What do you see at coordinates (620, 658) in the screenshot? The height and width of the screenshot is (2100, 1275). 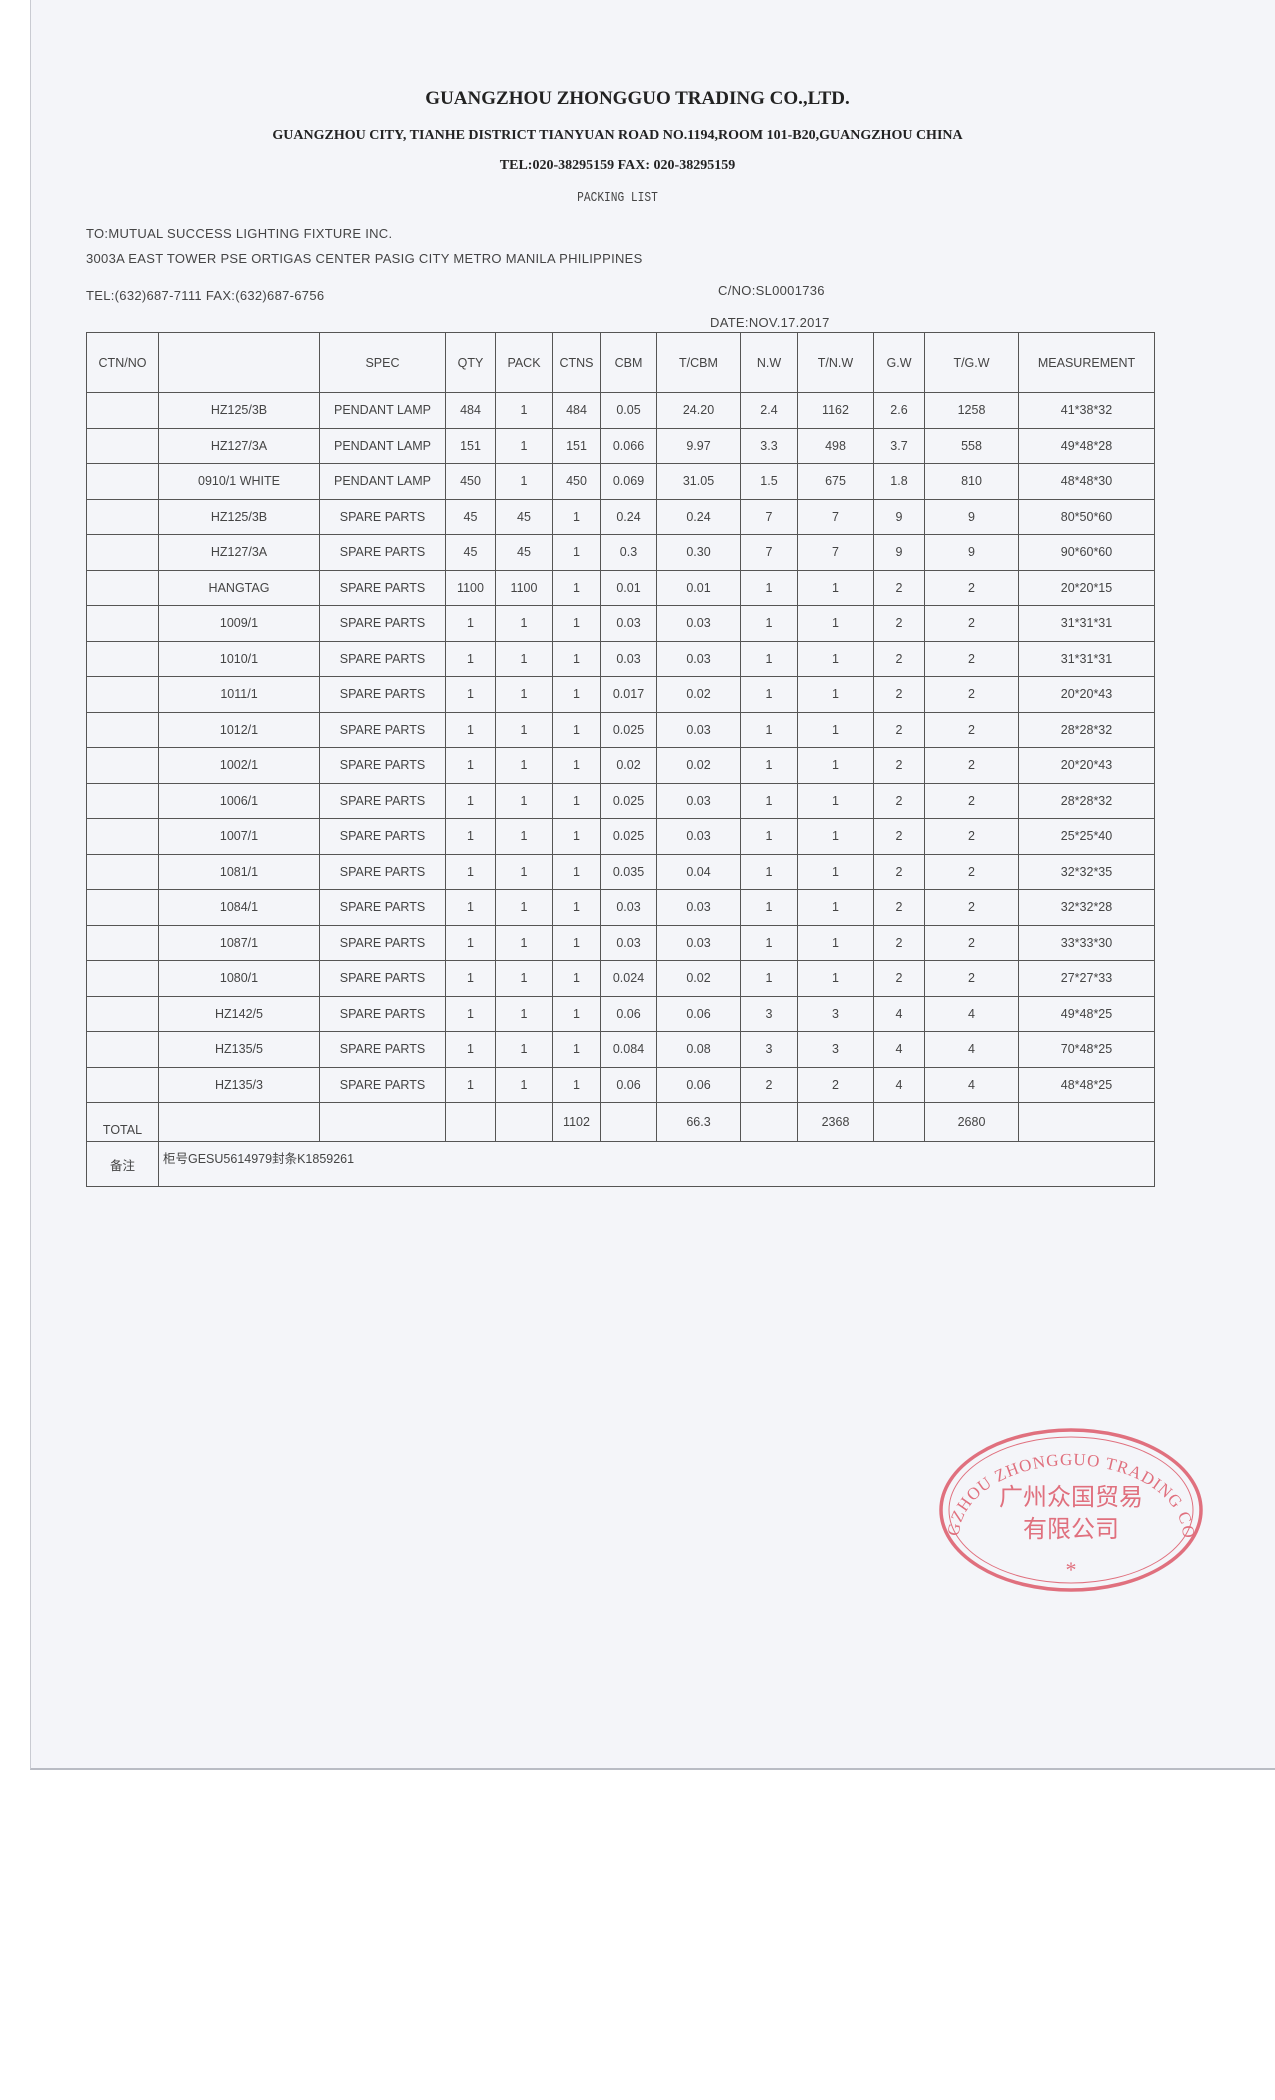 I see `table-row: 1010/1 SPARE PARTS 1 1 1 0.03 0.03 1 1 2 2 31*31*31` at bounding box center [620, 658].